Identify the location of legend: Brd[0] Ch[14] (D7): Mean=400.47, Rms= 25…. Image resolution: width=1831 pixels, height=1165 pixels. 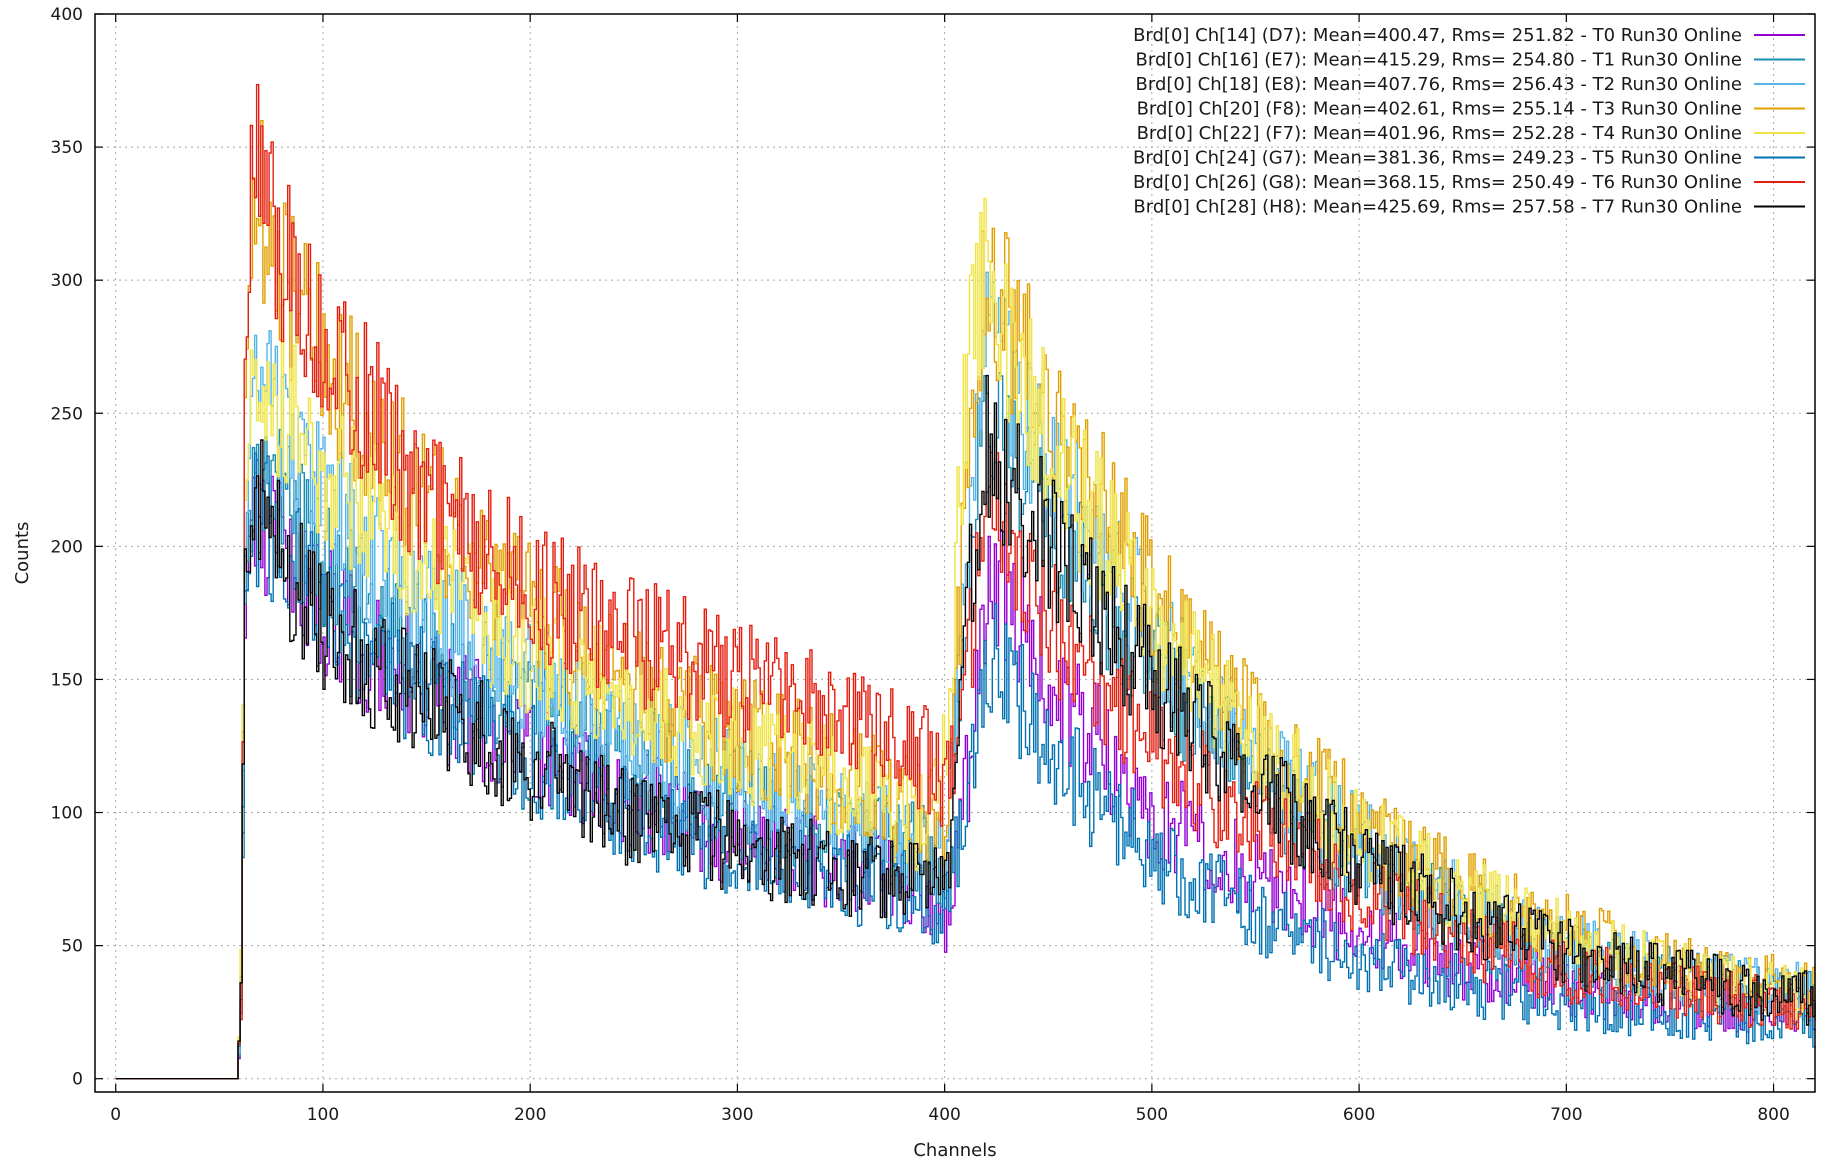
(1469, 121).